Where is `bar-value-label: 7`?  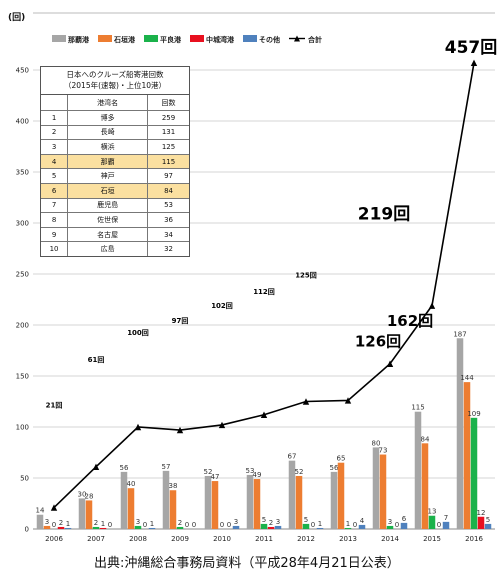
bar-value-label: 7 is located at coordinates (446, 518).